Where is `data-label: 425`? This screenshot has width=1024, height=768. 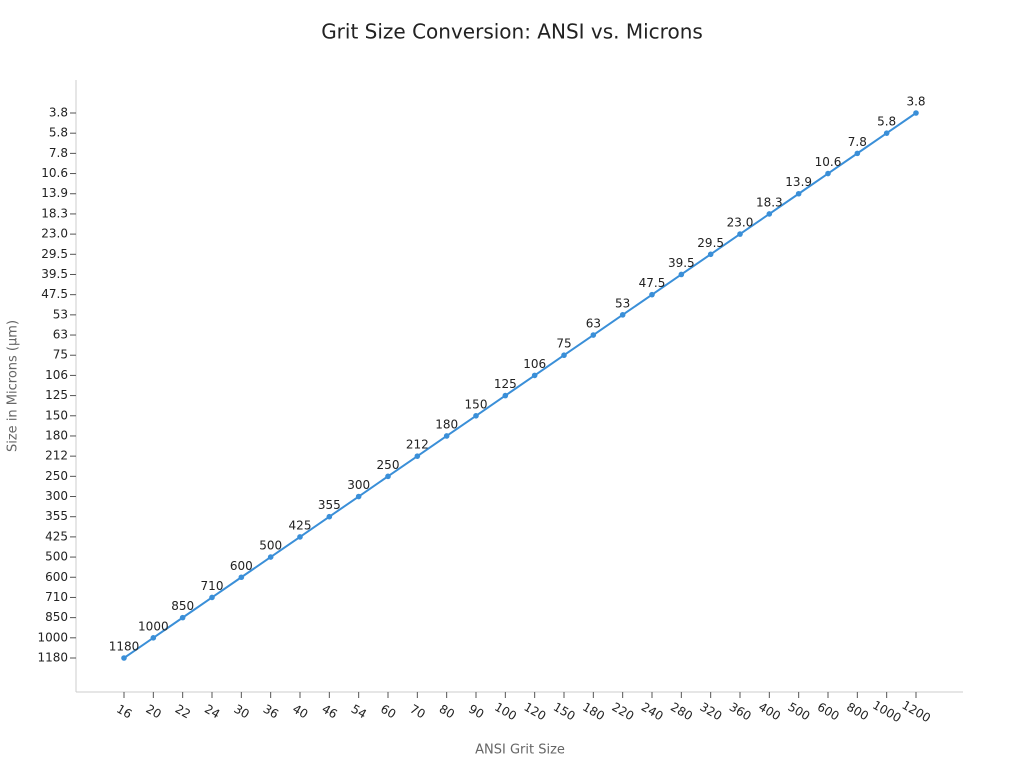
data-label: 425 is located at coordinates (300, 525).